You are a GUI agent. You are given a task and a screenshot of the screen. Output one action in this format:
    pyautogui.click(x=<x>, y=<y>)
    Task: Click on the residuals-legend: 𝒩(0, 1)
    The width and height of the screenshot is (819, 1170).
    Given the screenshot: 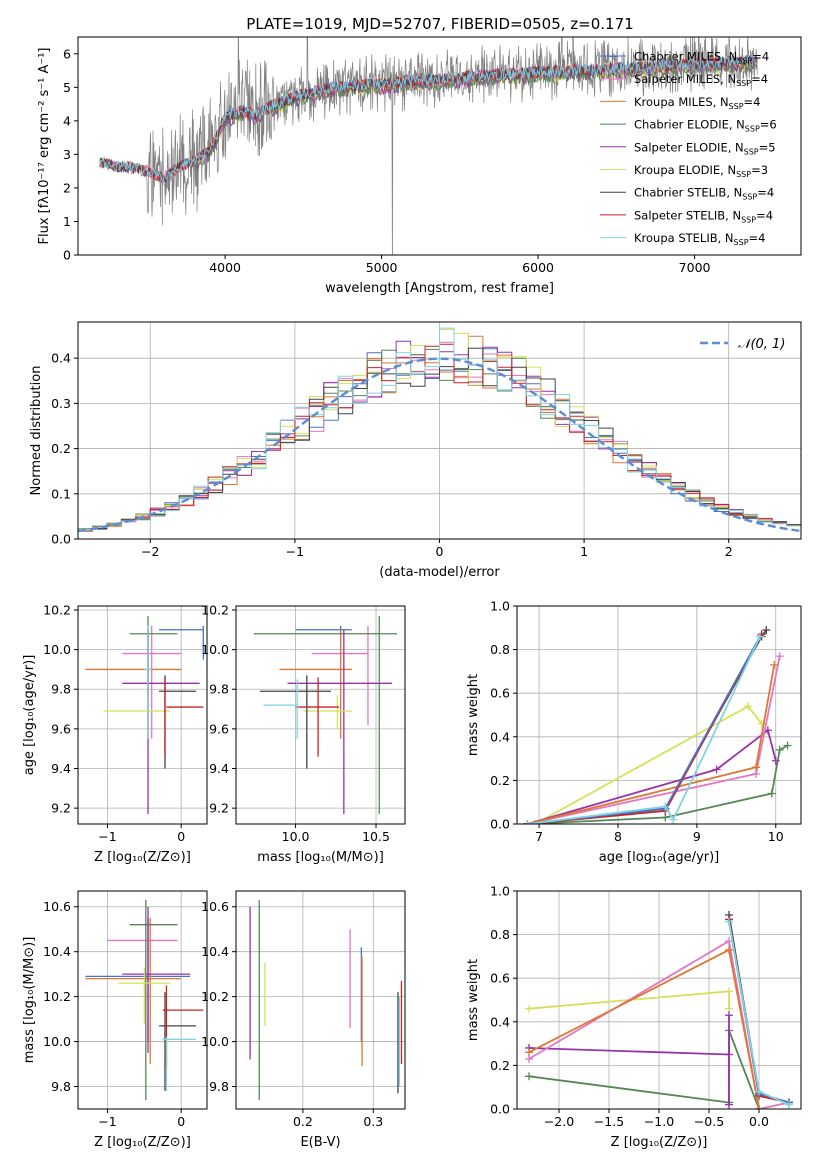 What is the action you would take?
    pyautogui.click(x=742, y=344)
    